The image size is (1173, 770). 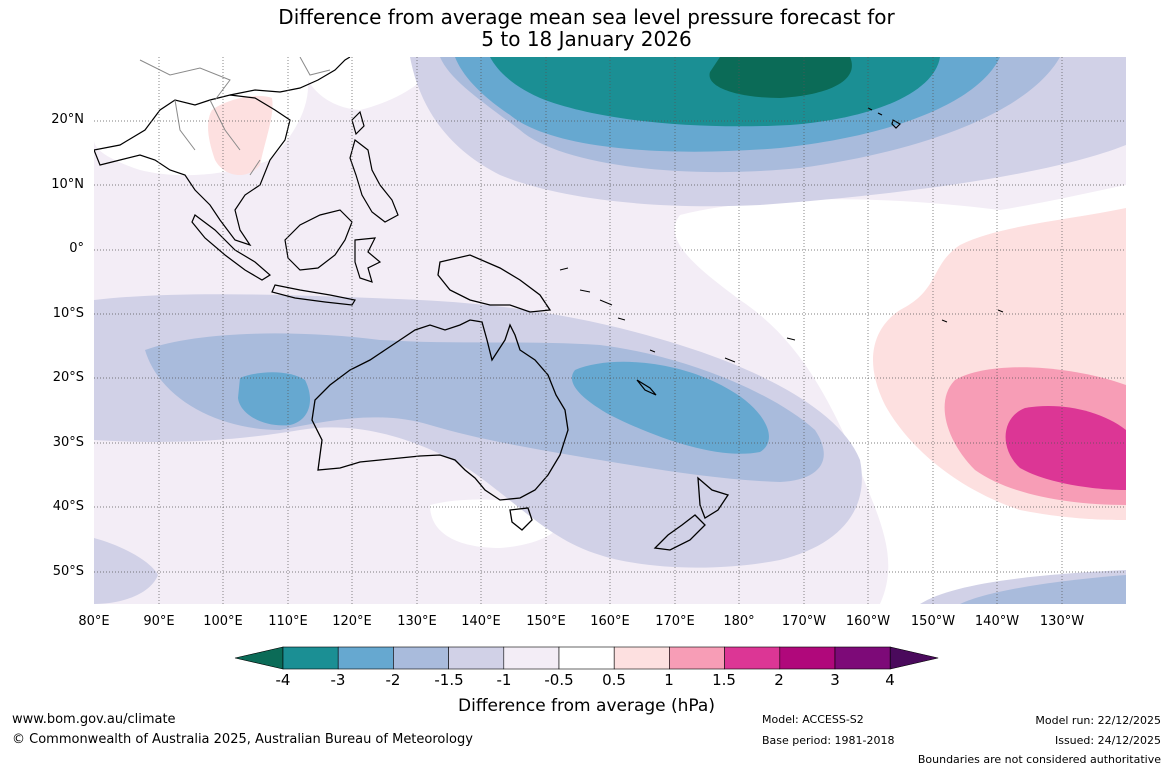 I want to click on southeast-asia-coastline, so click(x=192, y=170).